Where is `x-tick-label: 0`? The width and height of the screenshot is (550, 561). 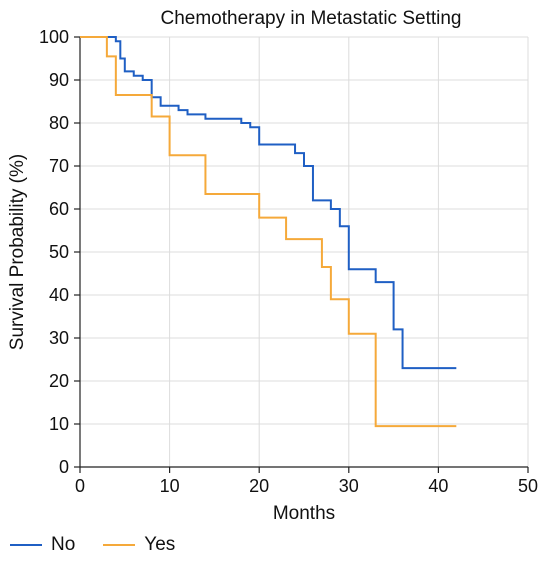
x-tick-label: 0 is located at coordinates (80, 486).